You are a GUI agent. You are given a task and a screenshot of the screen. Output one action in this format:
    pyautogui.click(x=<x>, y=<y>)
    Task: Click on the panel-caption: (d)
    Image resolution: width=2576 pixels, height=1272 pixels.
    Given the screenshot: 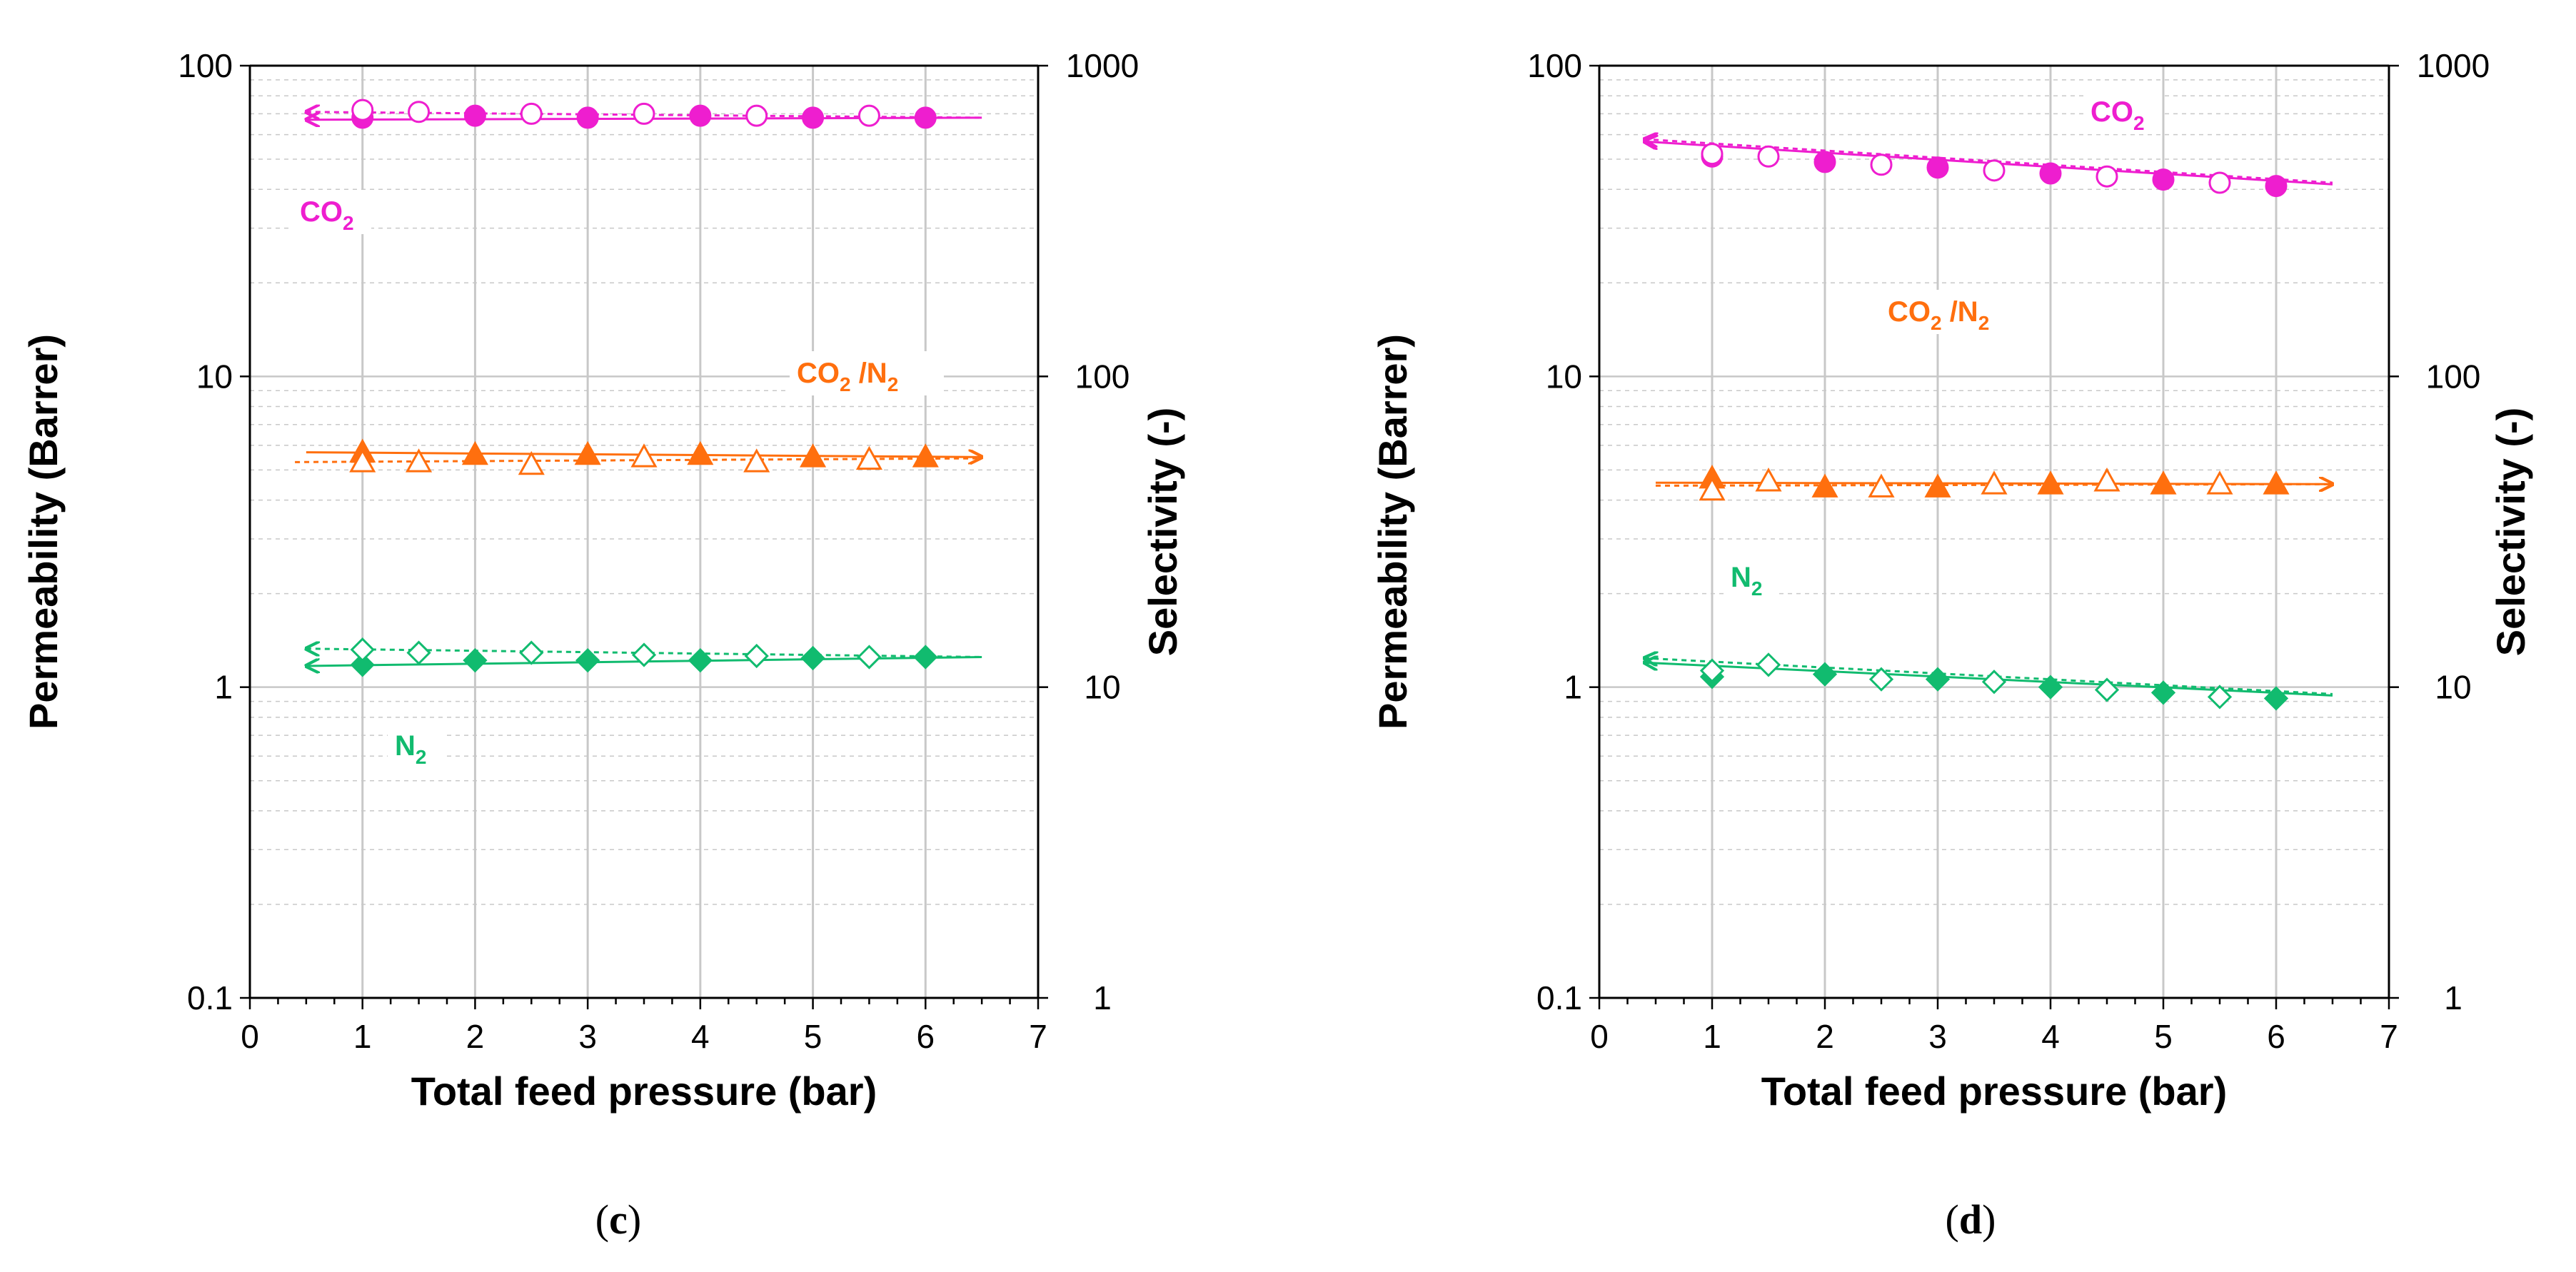 What is the action you would take?
    pyautogui.click(x=1971, y=1219)
    